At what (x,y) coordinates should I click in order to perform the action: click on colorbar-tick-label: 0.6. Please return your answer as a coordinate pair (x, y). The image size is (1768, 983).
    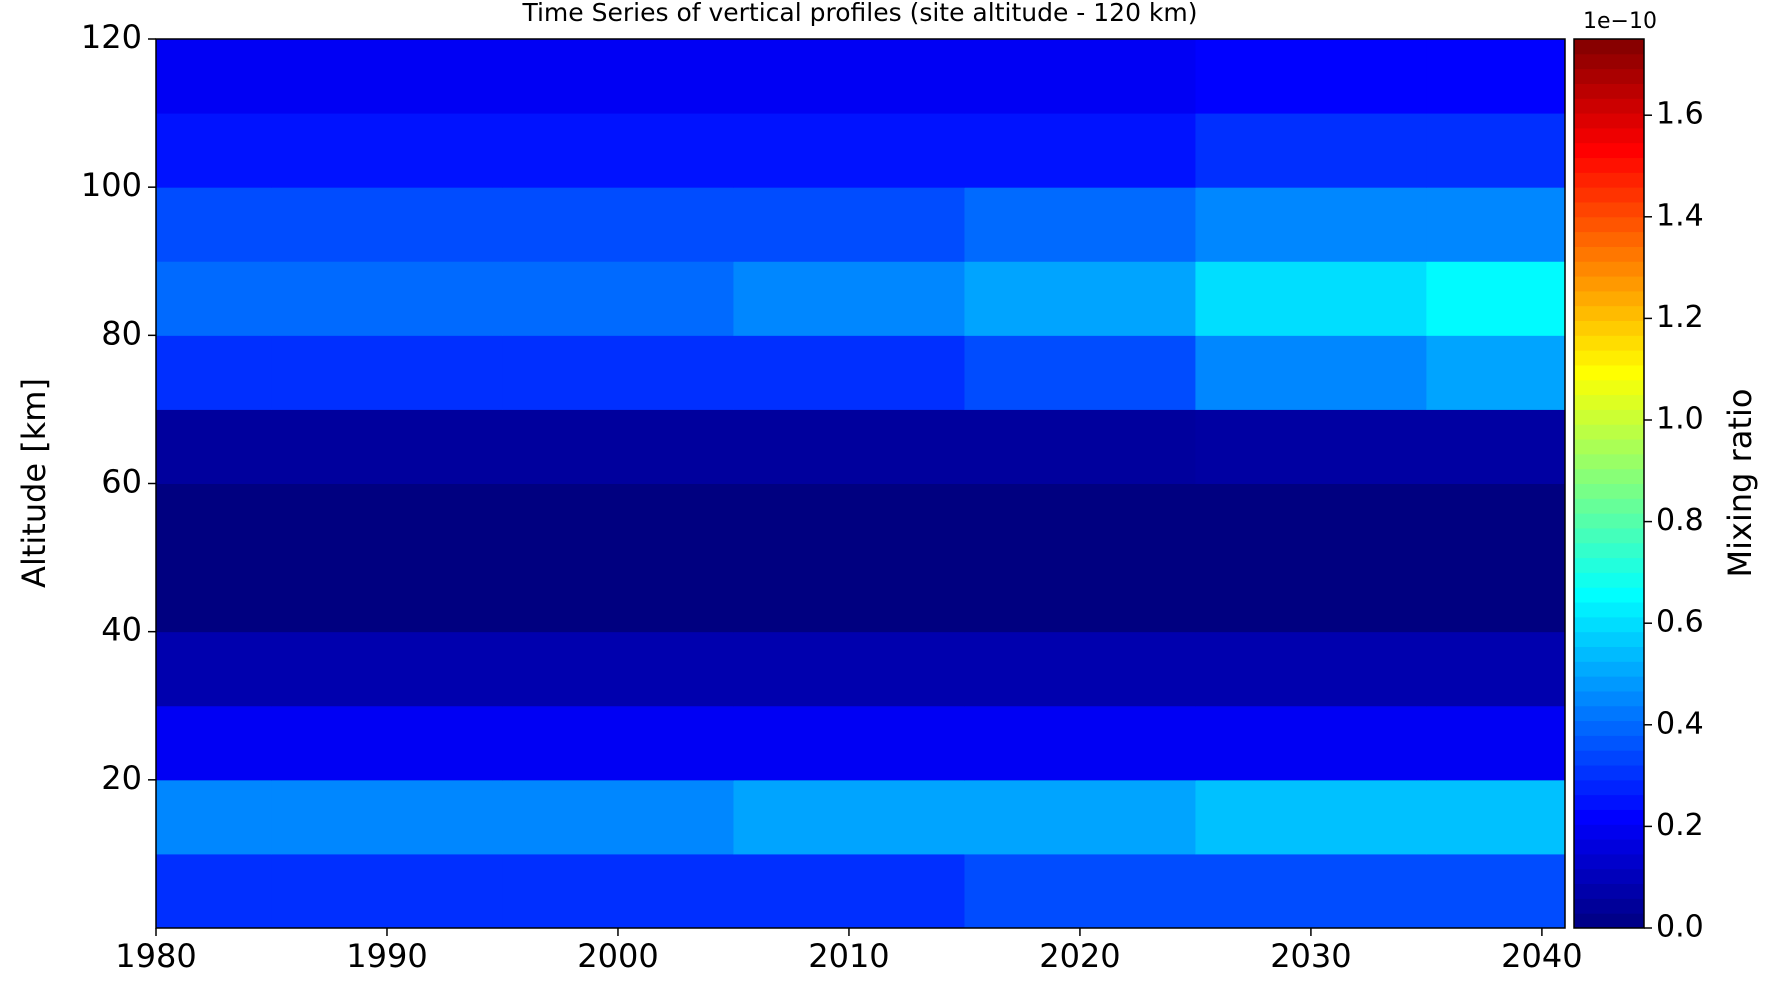
    Looking at the image, I should click on (1680, 622).